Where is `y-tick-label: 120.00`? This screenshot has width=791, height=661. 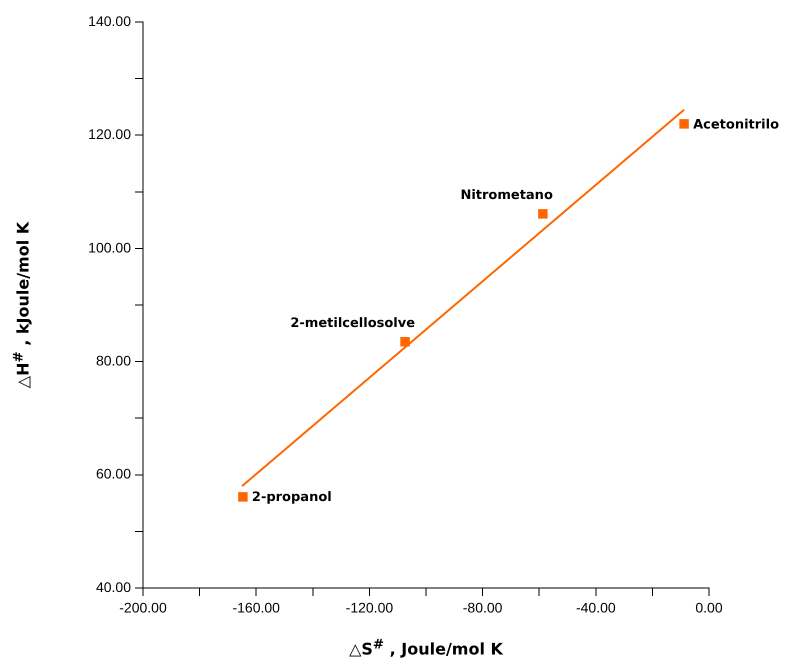
y-tick-label: 120.00 is located at coordinates (110, 134).